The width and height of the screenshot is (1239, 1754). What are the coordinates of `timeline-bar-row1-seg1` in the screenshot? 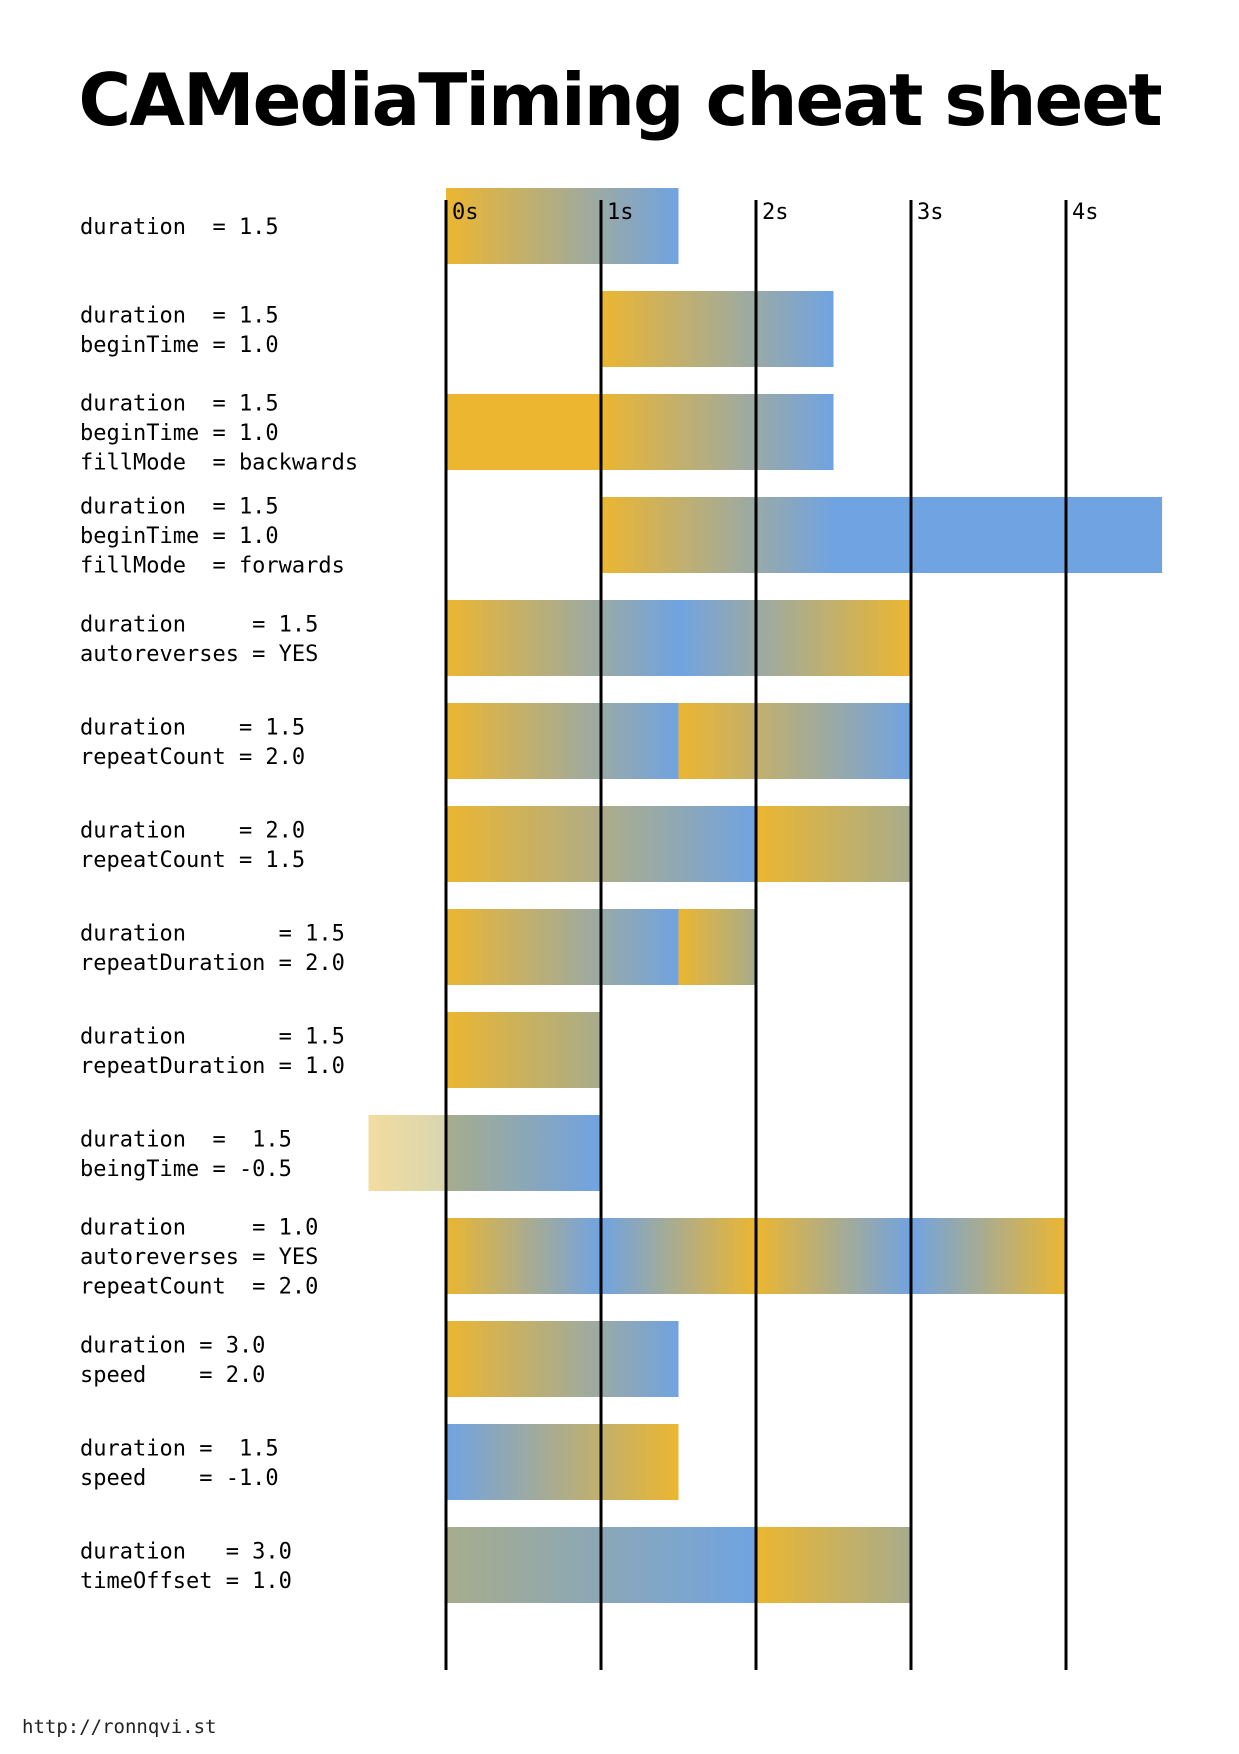 It's located at (562, 226).